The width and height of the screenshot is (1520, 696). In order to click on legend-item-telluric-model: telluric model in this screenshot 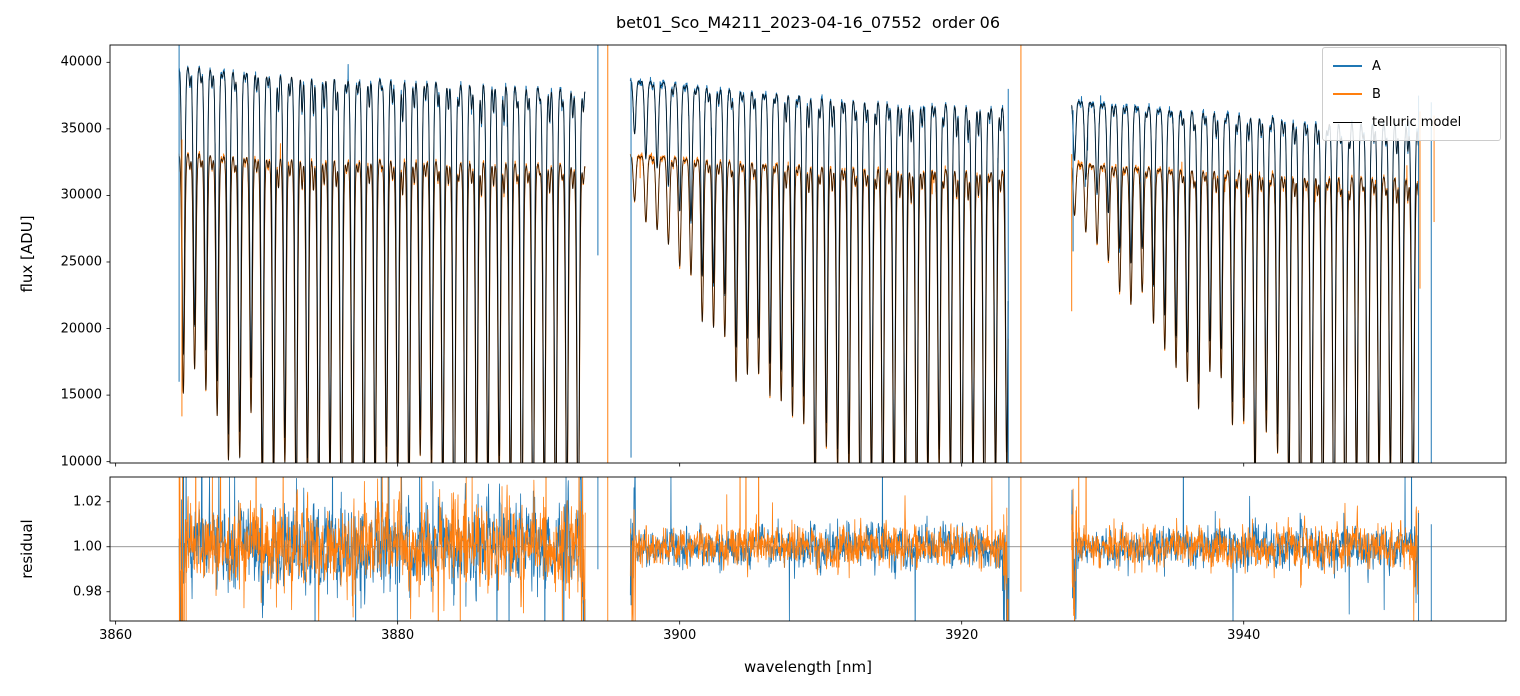, I will do `click(1411, 122)`.